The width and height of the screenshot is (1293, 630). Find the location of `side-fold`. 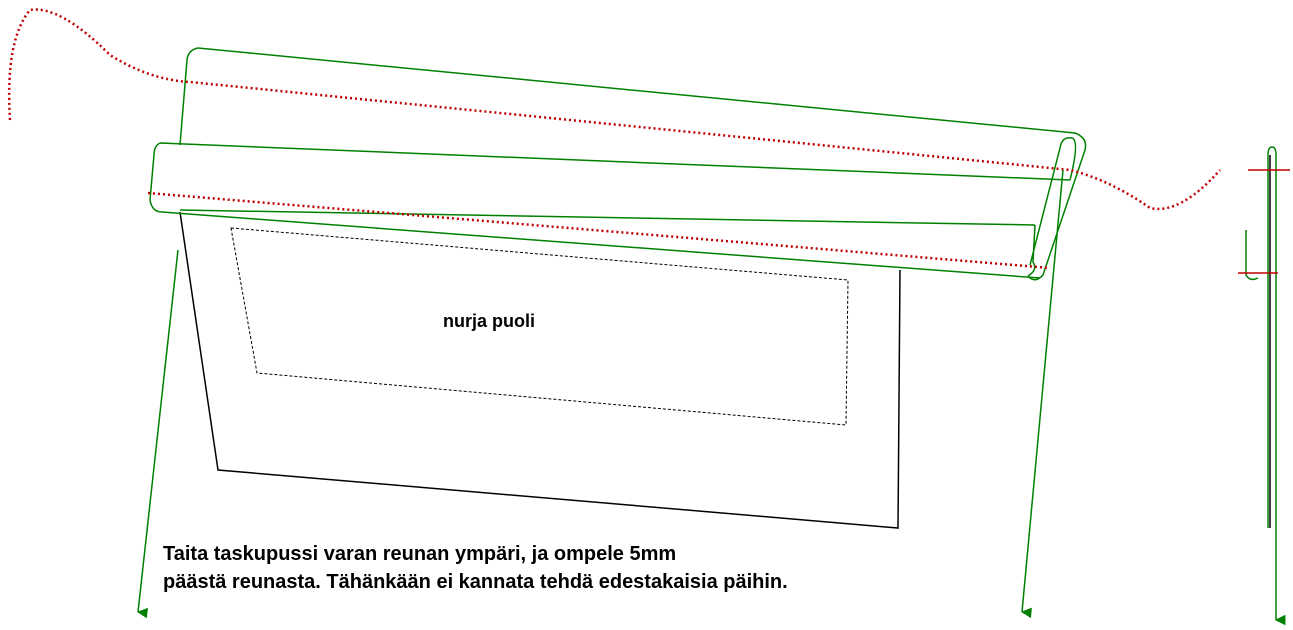

side-fold is located at coordinates (1276, 386).